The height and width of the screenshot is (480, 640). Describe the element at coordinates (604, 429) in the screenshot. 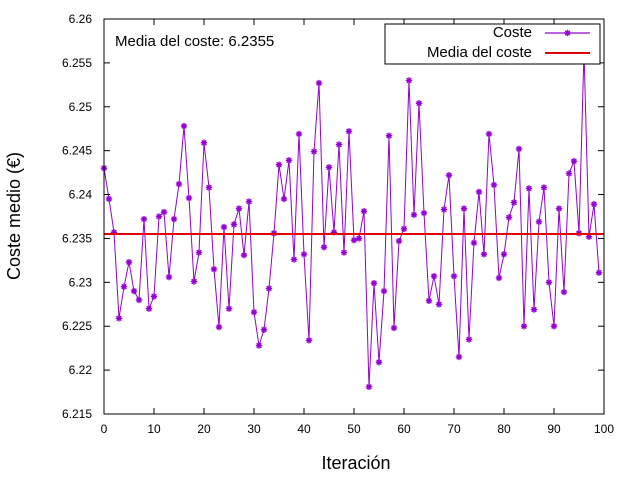

I see `x-tick-label: 100` at that location.